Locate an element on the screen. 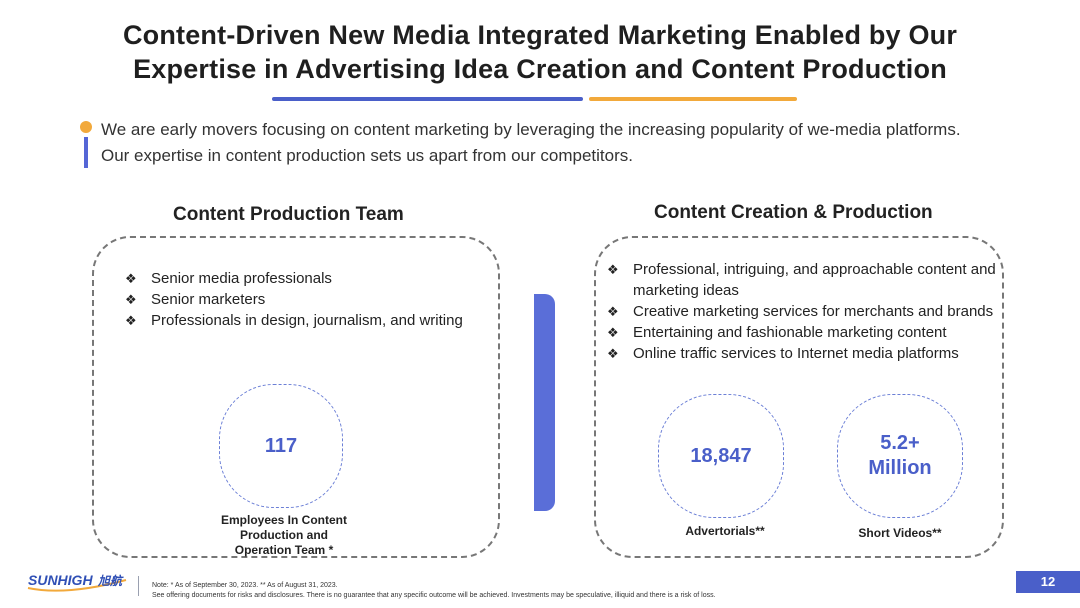 The image size is (1080, 608). bullet-text: Senior marketers is located at coordinates (208, 299).